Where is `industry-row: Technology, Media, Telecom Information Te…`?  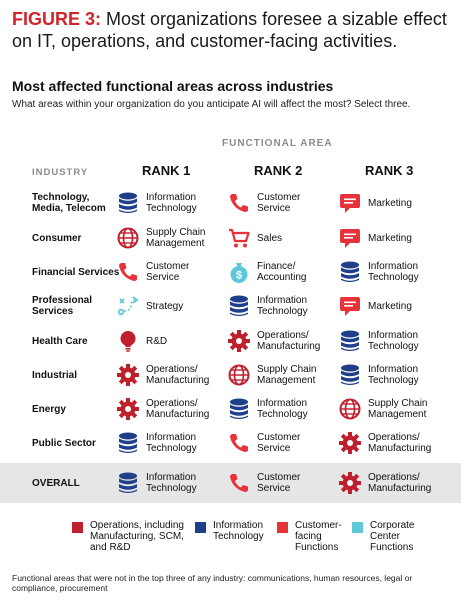
industry-row: Technology, Media, Telecom Information Te… is located at coordinates (230, 203).